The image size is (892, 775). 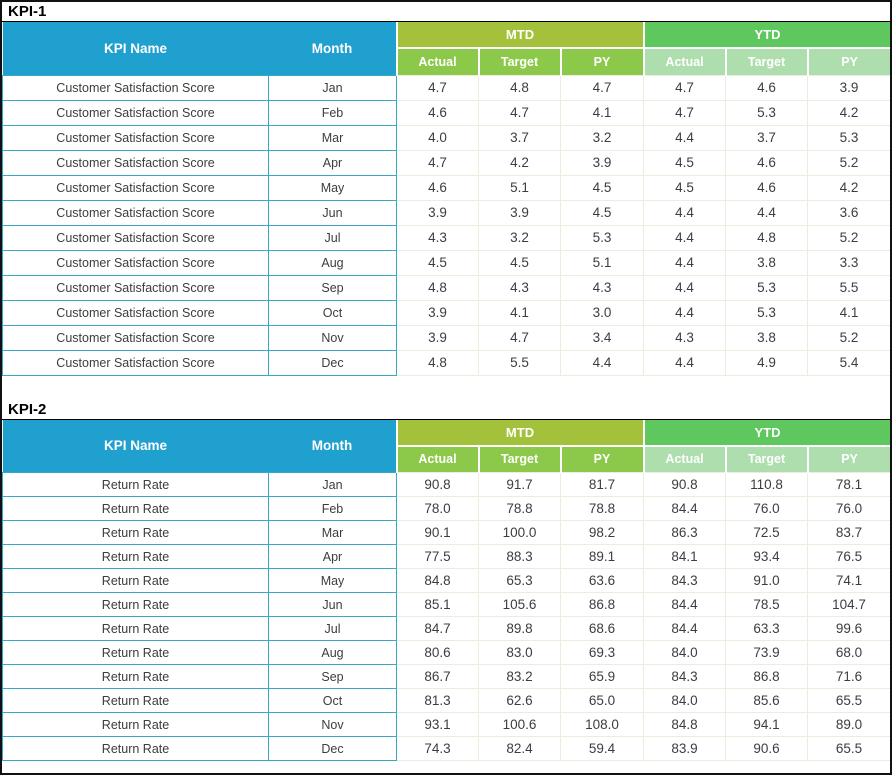 I want to click on value-cell: 63.6, so click(x=602, y=580).